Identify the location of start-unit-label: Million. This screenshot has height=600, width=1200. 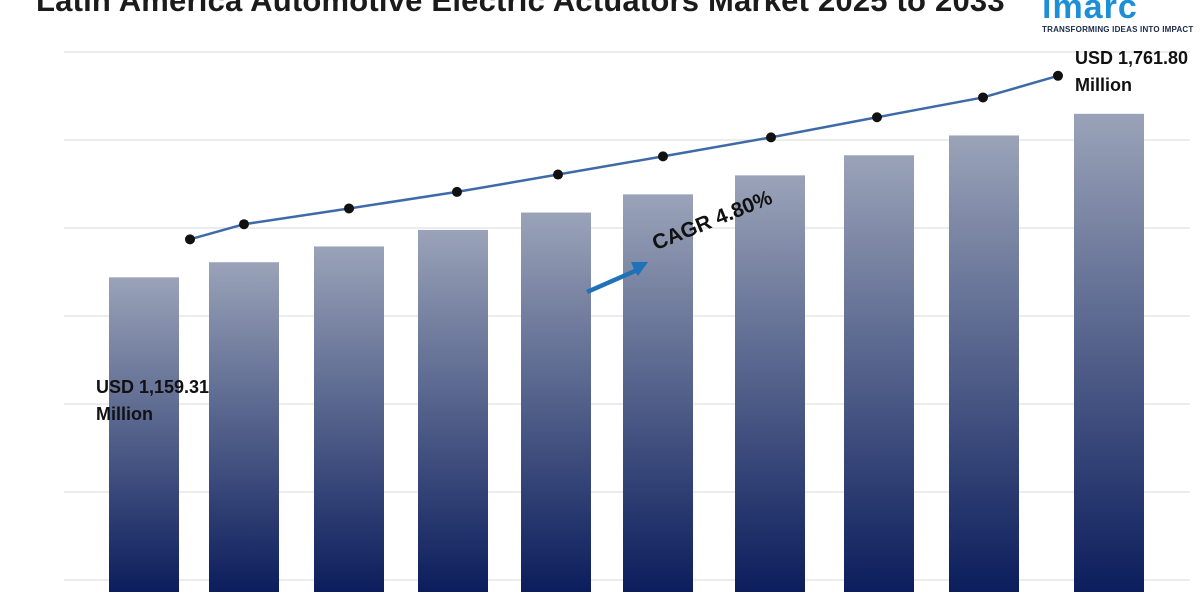
(124, 414).